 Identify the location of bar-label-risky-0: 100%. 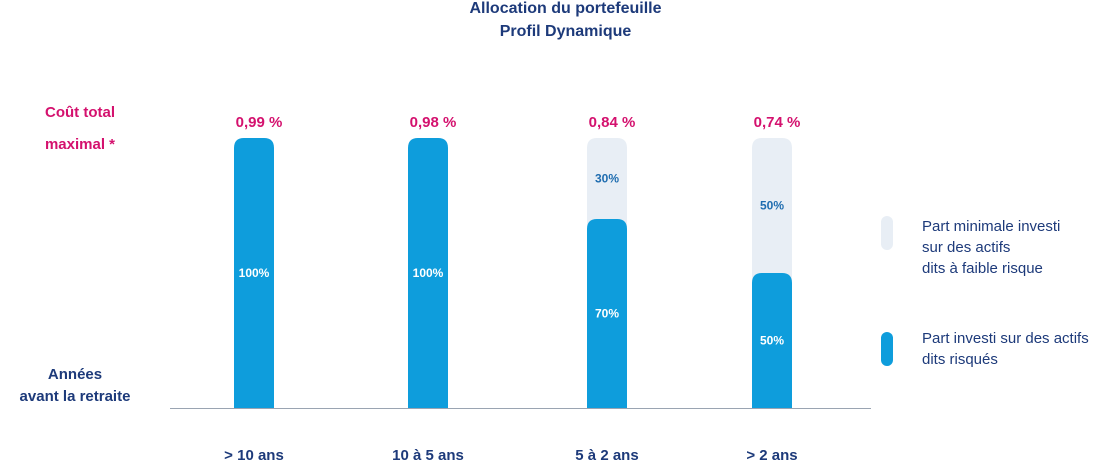
(254, 273).